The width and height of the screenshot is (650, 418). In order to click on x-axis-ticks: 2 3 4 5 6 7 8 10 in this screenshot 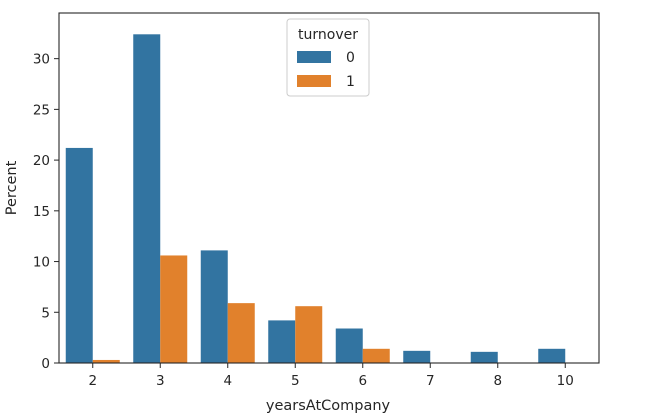, I will do `click(331, 376)`.